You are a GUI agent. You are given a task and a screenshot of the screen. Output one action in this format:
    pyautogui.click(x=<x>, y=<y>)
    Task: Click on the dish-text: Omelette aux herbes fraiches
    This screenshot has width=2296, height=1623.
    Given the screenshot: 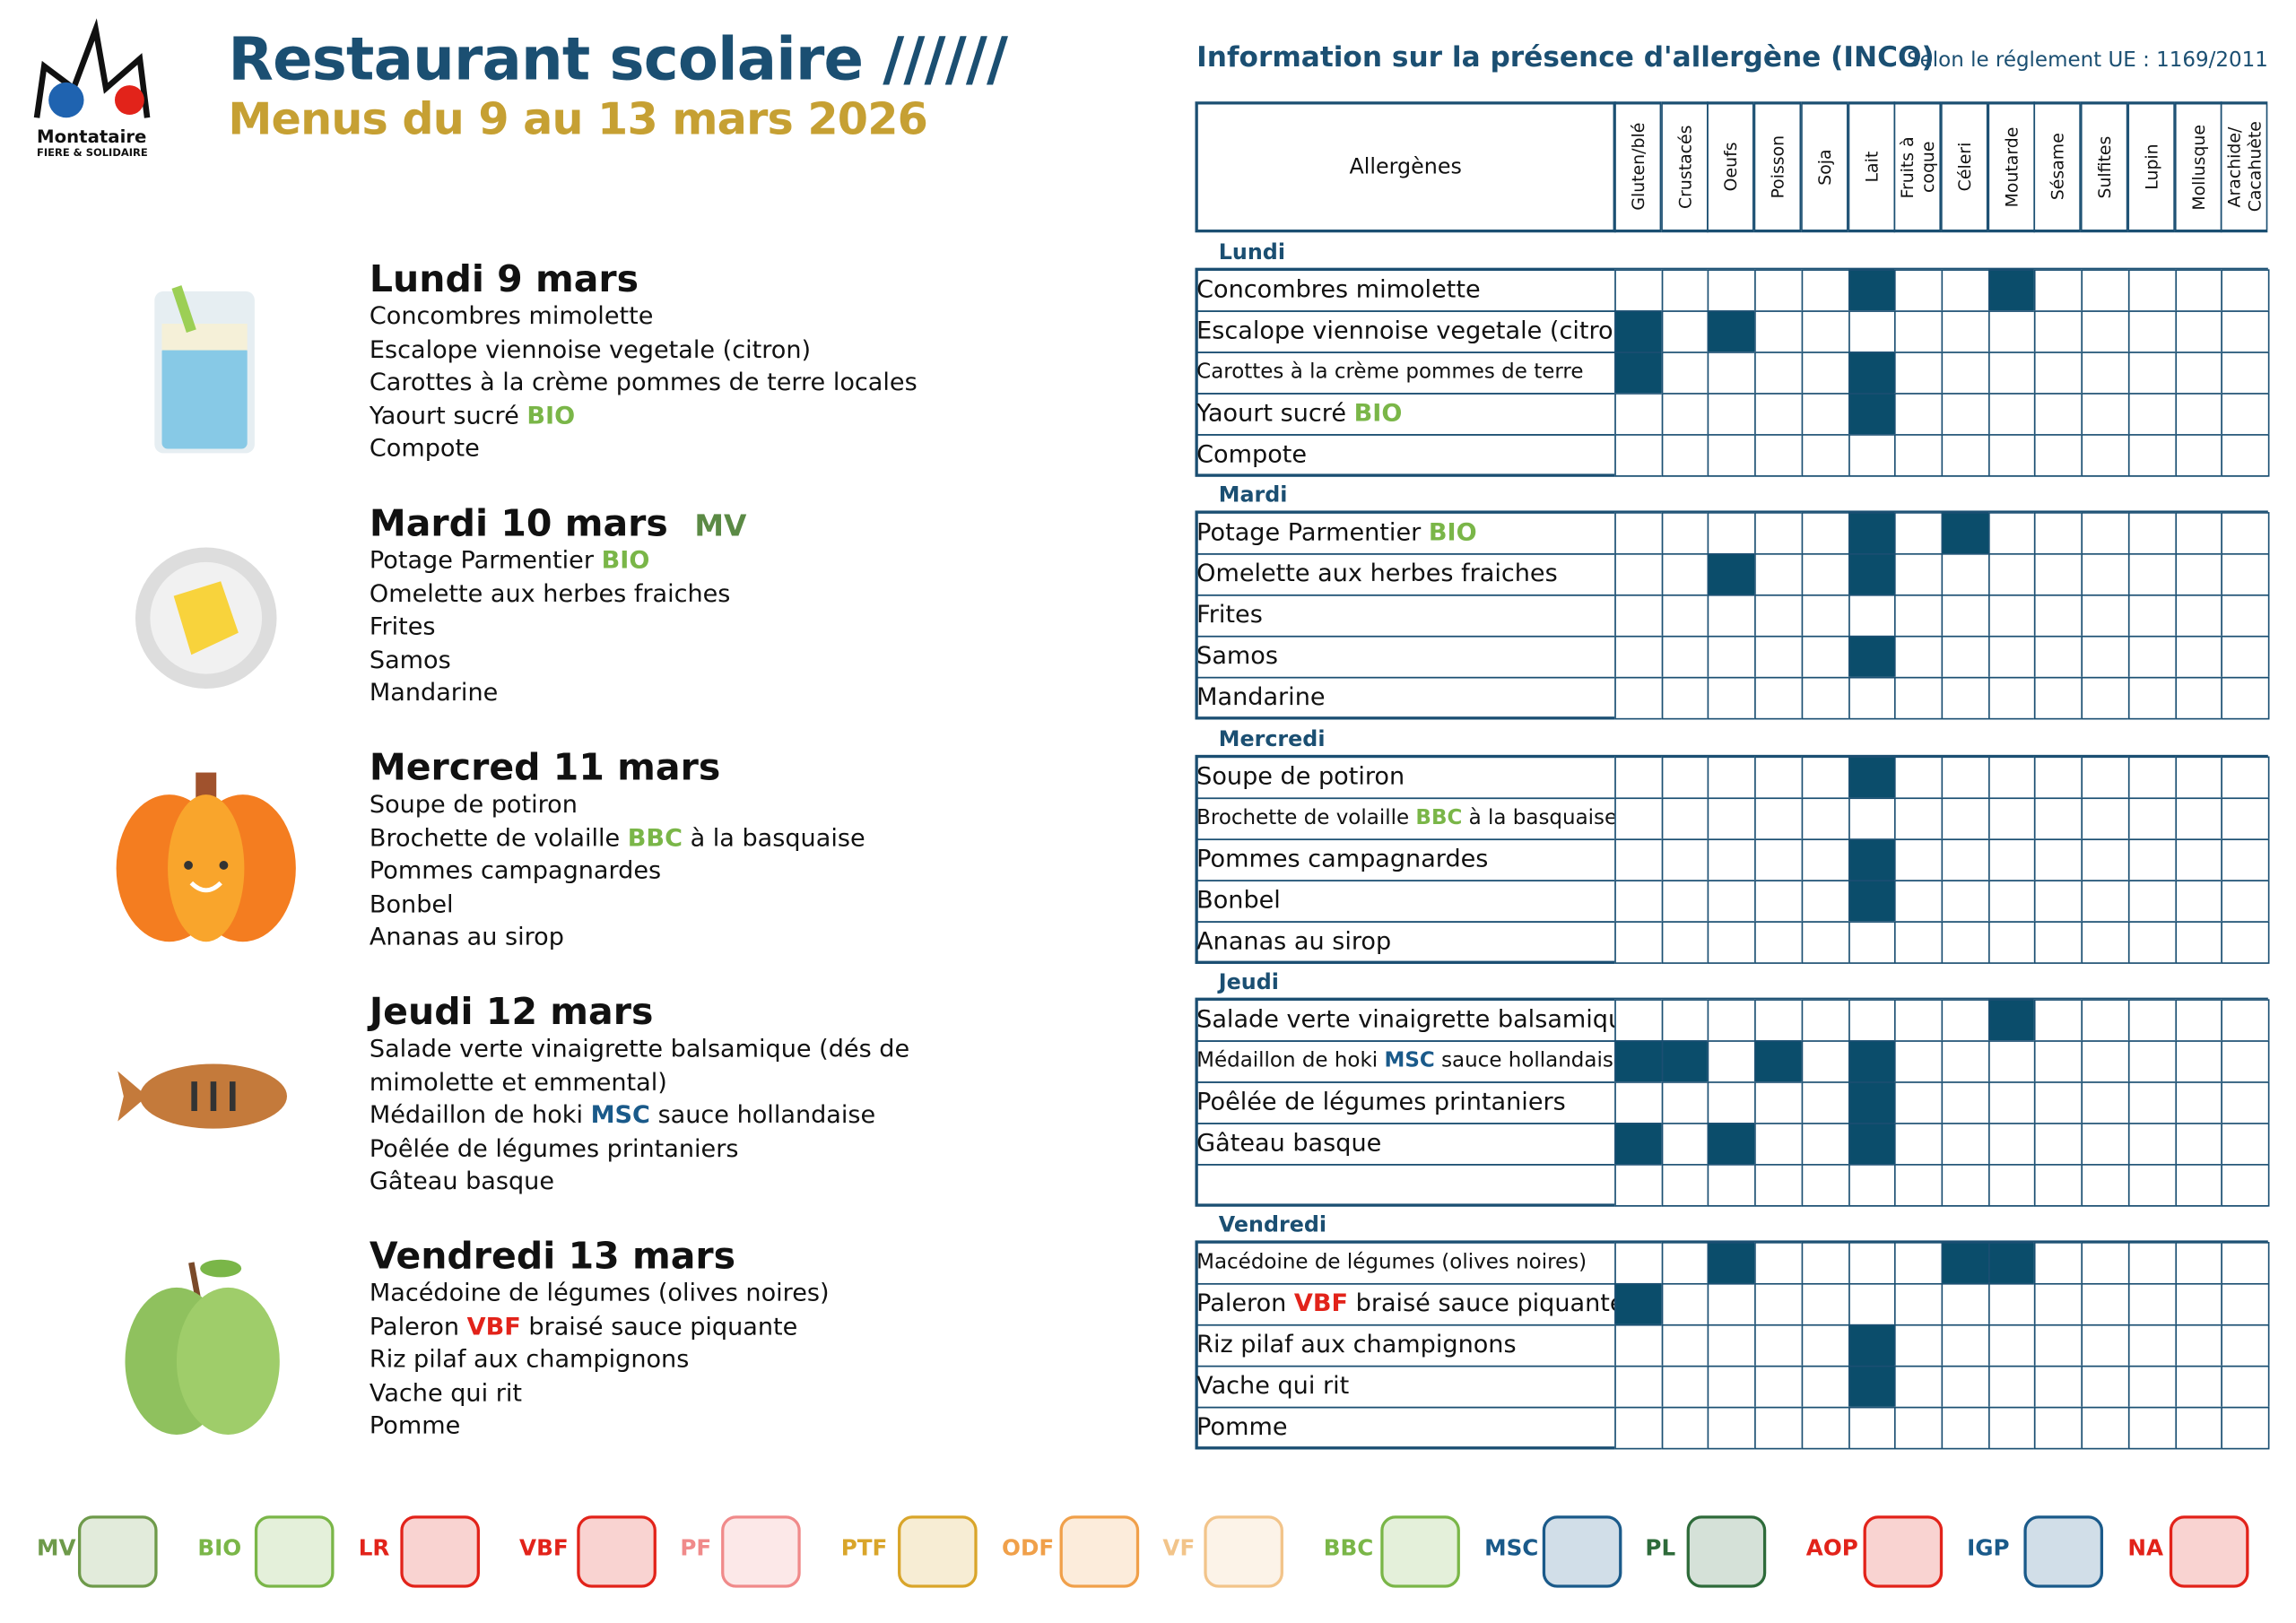 What is the action you would take?
    pyautogui.click(x=1377, y=574)
    